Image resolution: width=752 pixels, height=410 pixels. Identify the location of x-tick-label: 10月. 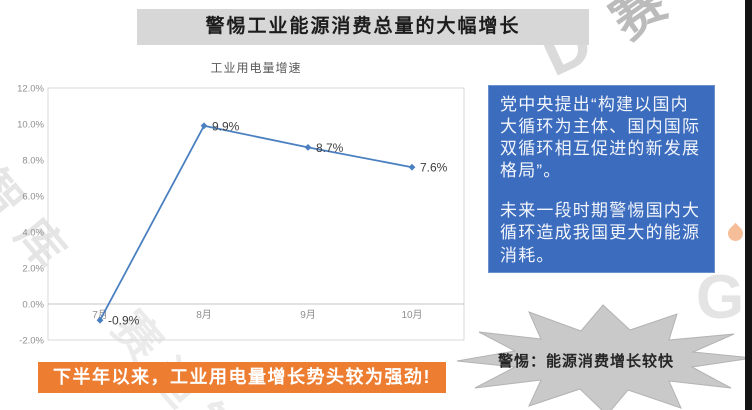
(411, 315).